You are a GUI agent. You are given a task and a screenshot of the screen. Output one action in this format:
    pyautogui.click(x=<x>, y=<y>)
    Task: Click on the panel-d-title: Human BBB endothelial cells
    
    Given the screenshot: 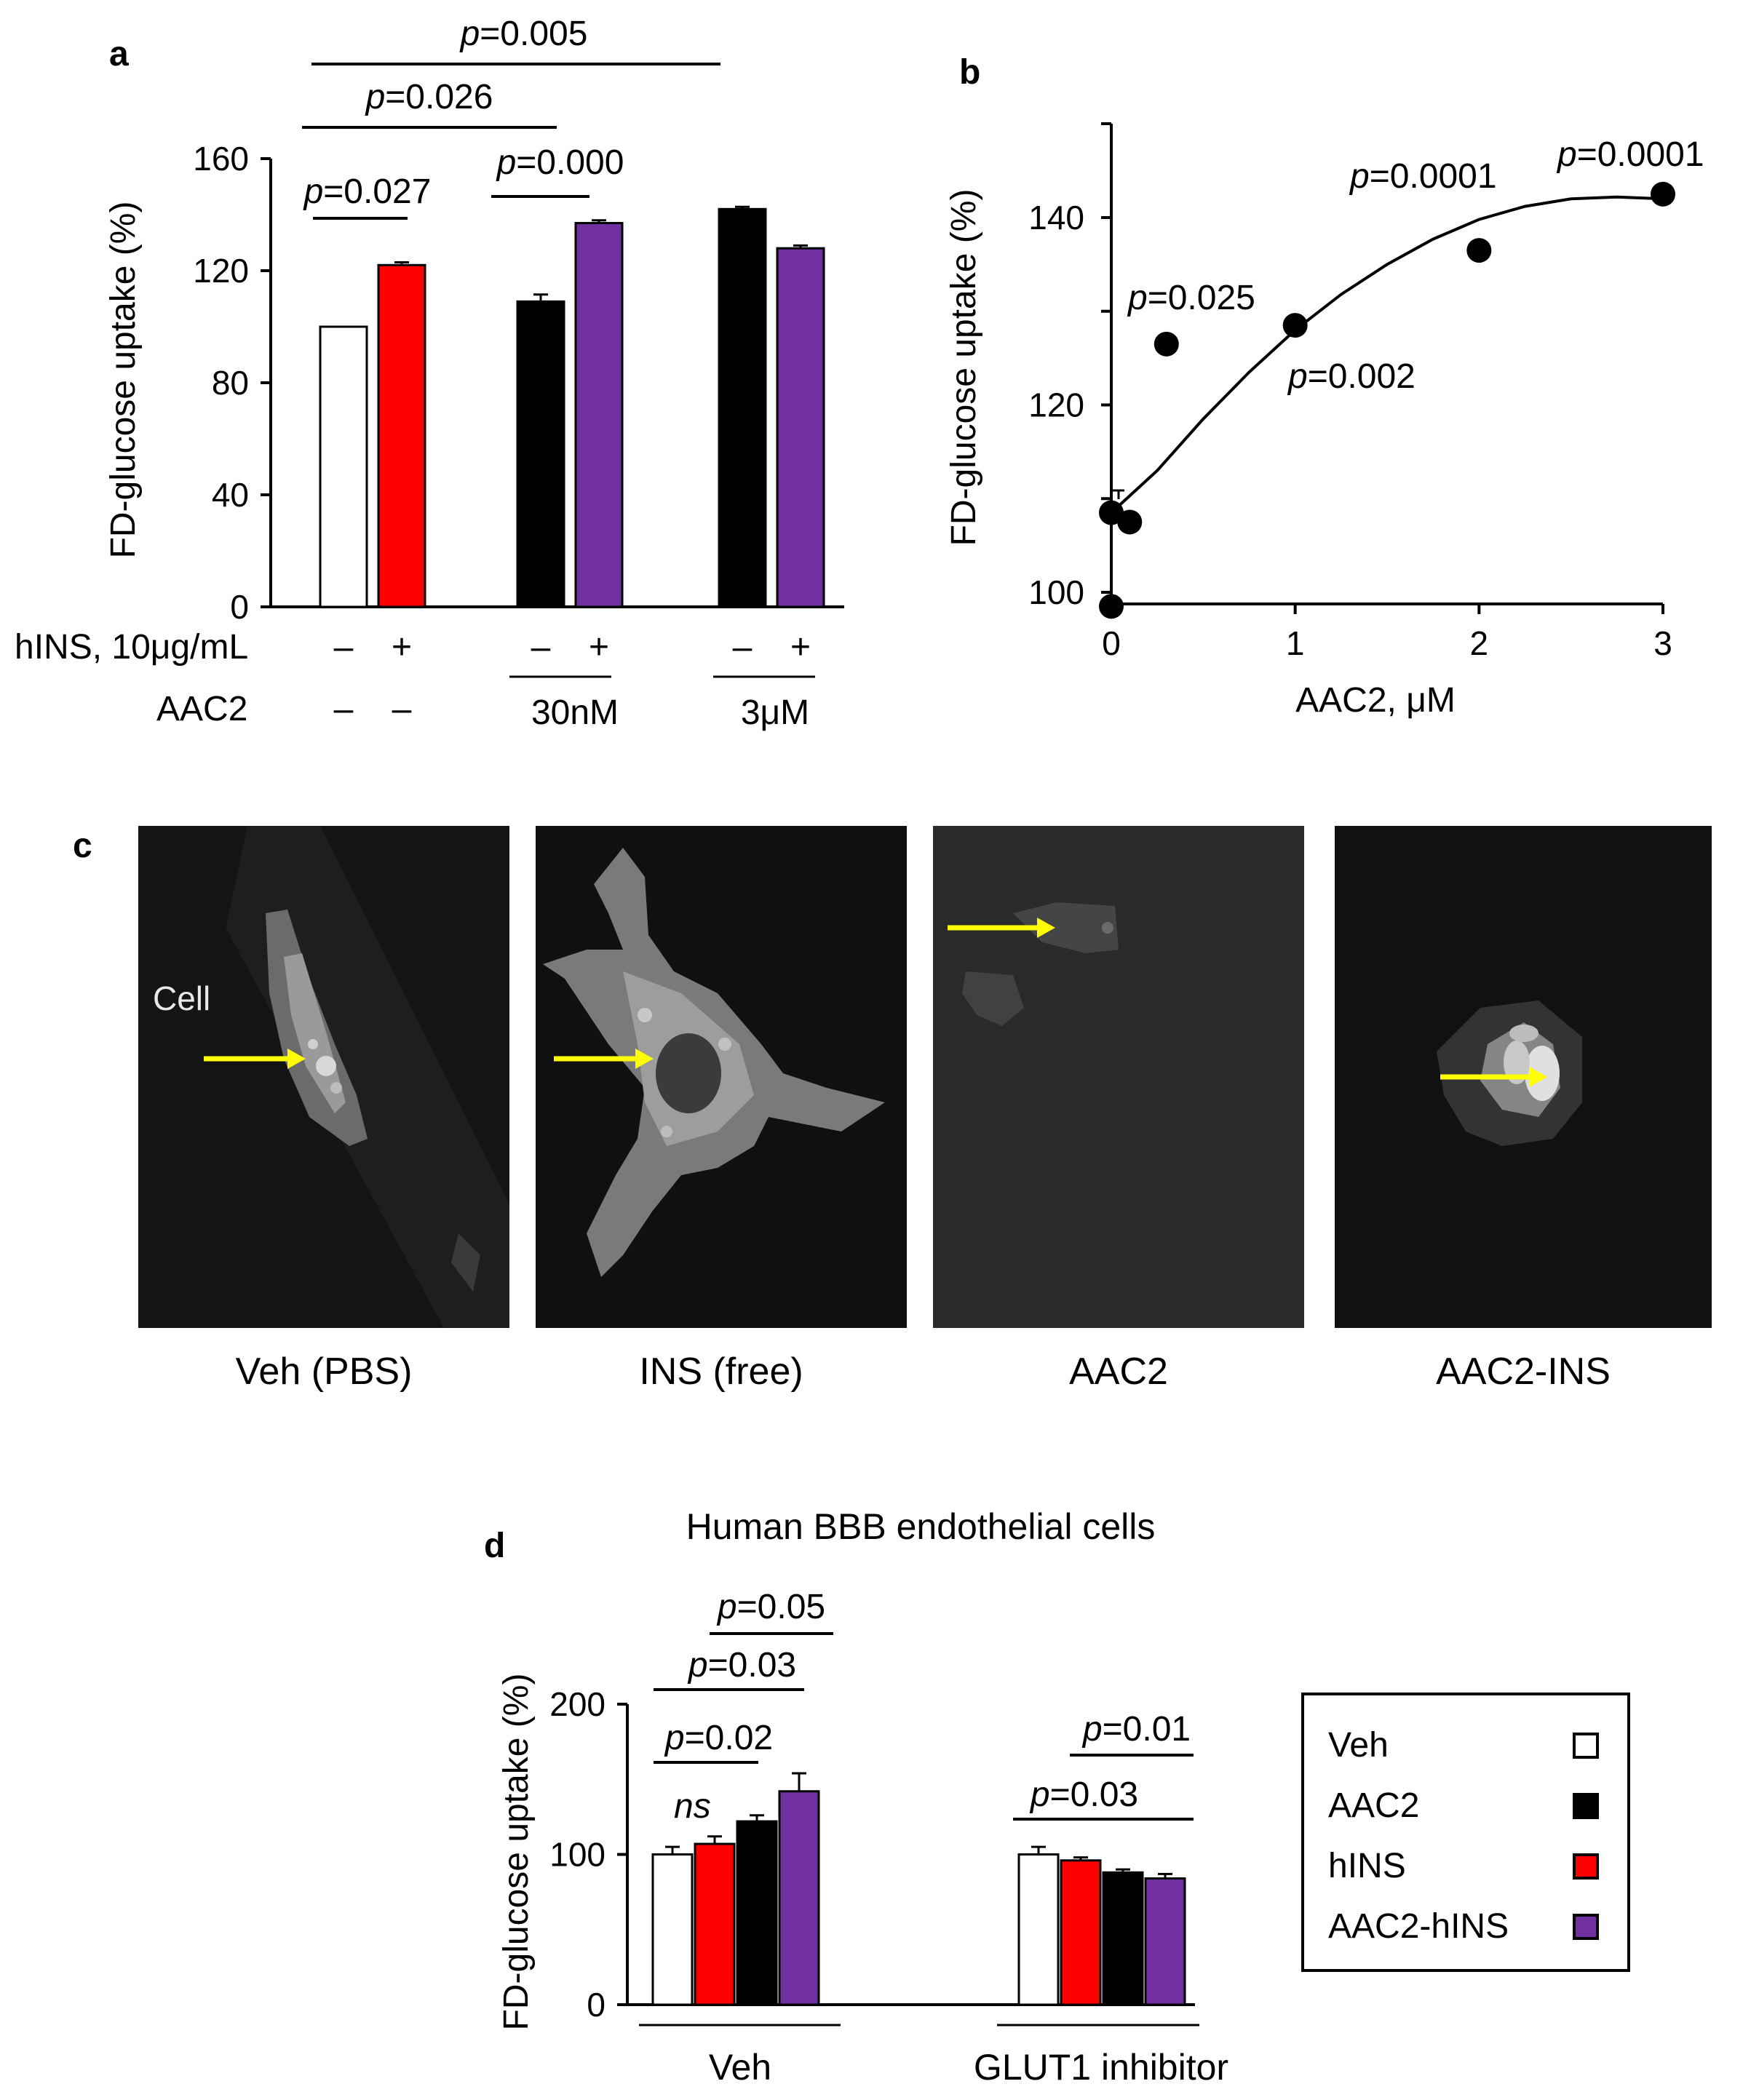 What is the action you would take?
    pyautogui.click(x=921, y=1527)
    